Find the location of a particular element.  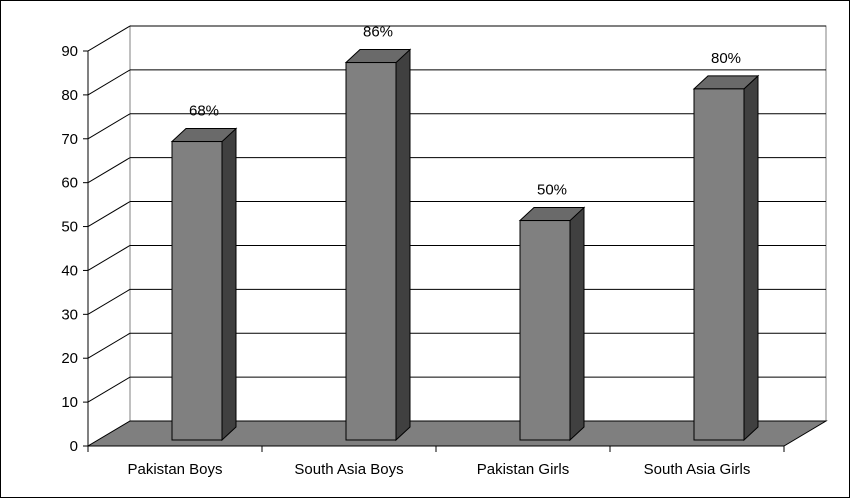

y-tick-label: 80 is located at coordinates (69, 95).